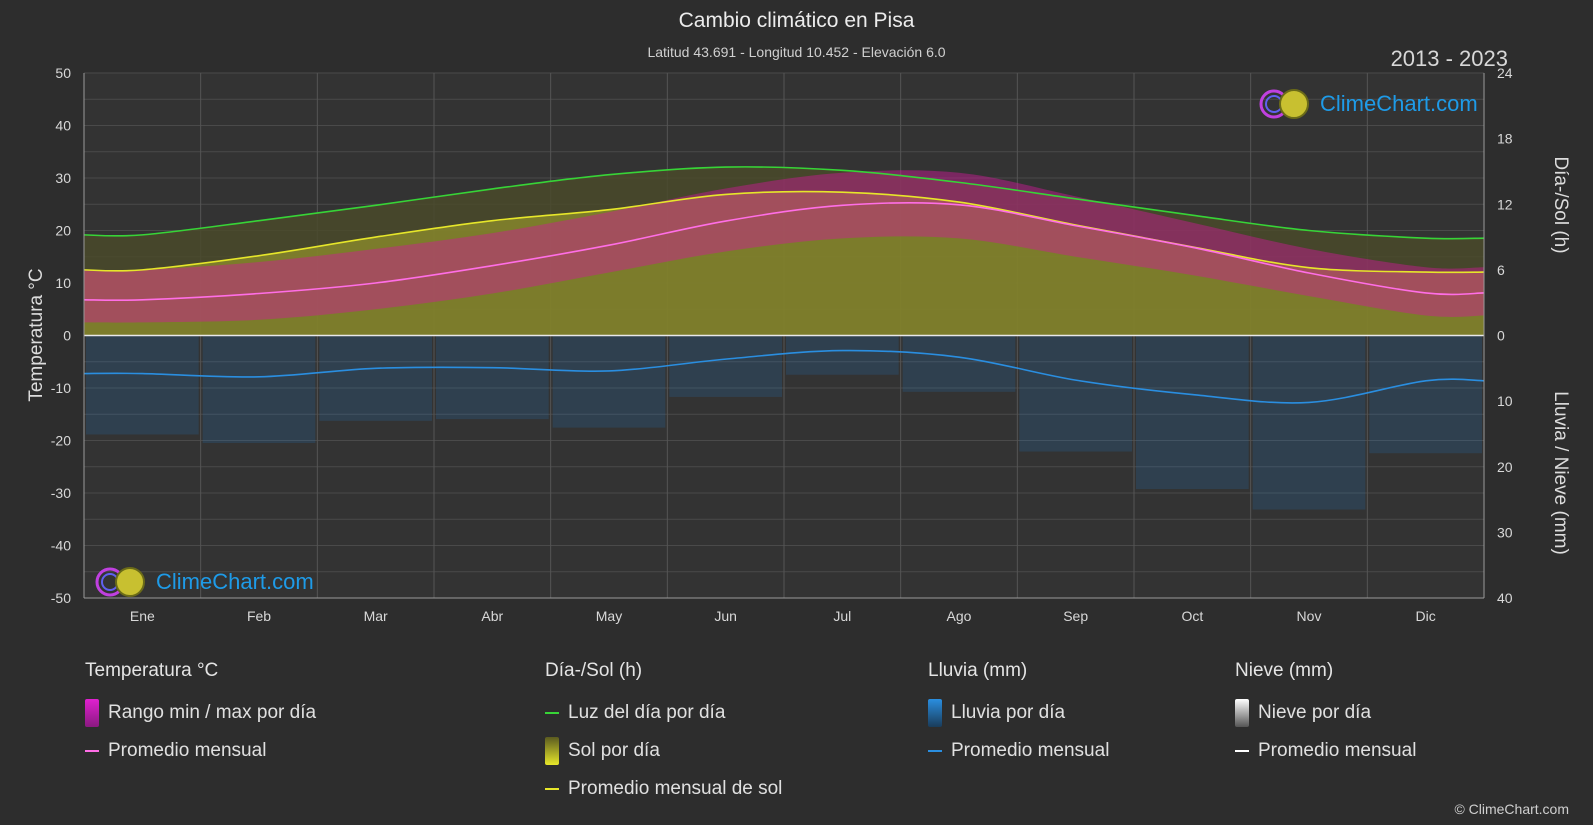 The height and width of the screenshot is (825, 1593). What do you see at coordinates (1309, 616) in the screenshot?
I see `month-tick-label: Nov` at bounding box center [1309, 616].